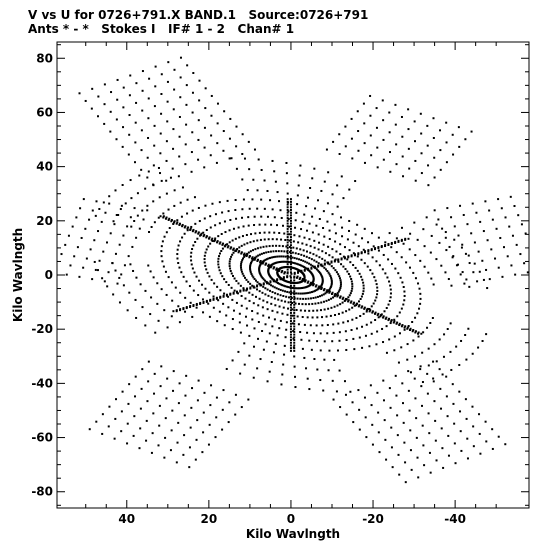 The height and width of the screenshot is (547, 540). Describe the element at coordinates (42, 492) in the screenshot. I see `y-tick-label: -80` at that location.